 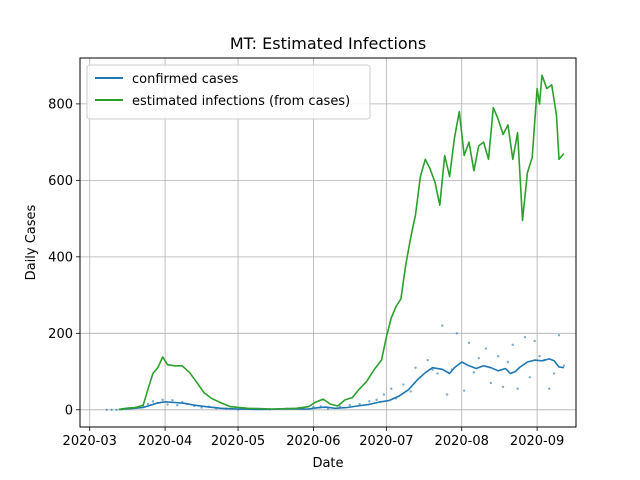 I want to click on legend-label: estimated infections (from cases), so click(x=241, y=101).